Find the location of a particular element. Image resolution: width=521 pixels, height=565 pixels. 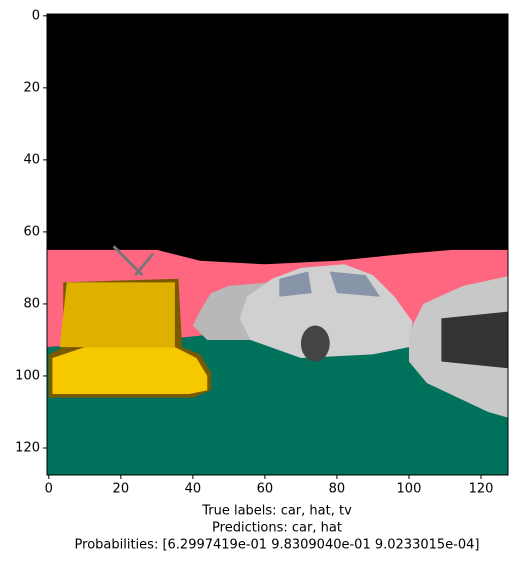

y-tick-label: 100 is located at coordinates (27, 375).